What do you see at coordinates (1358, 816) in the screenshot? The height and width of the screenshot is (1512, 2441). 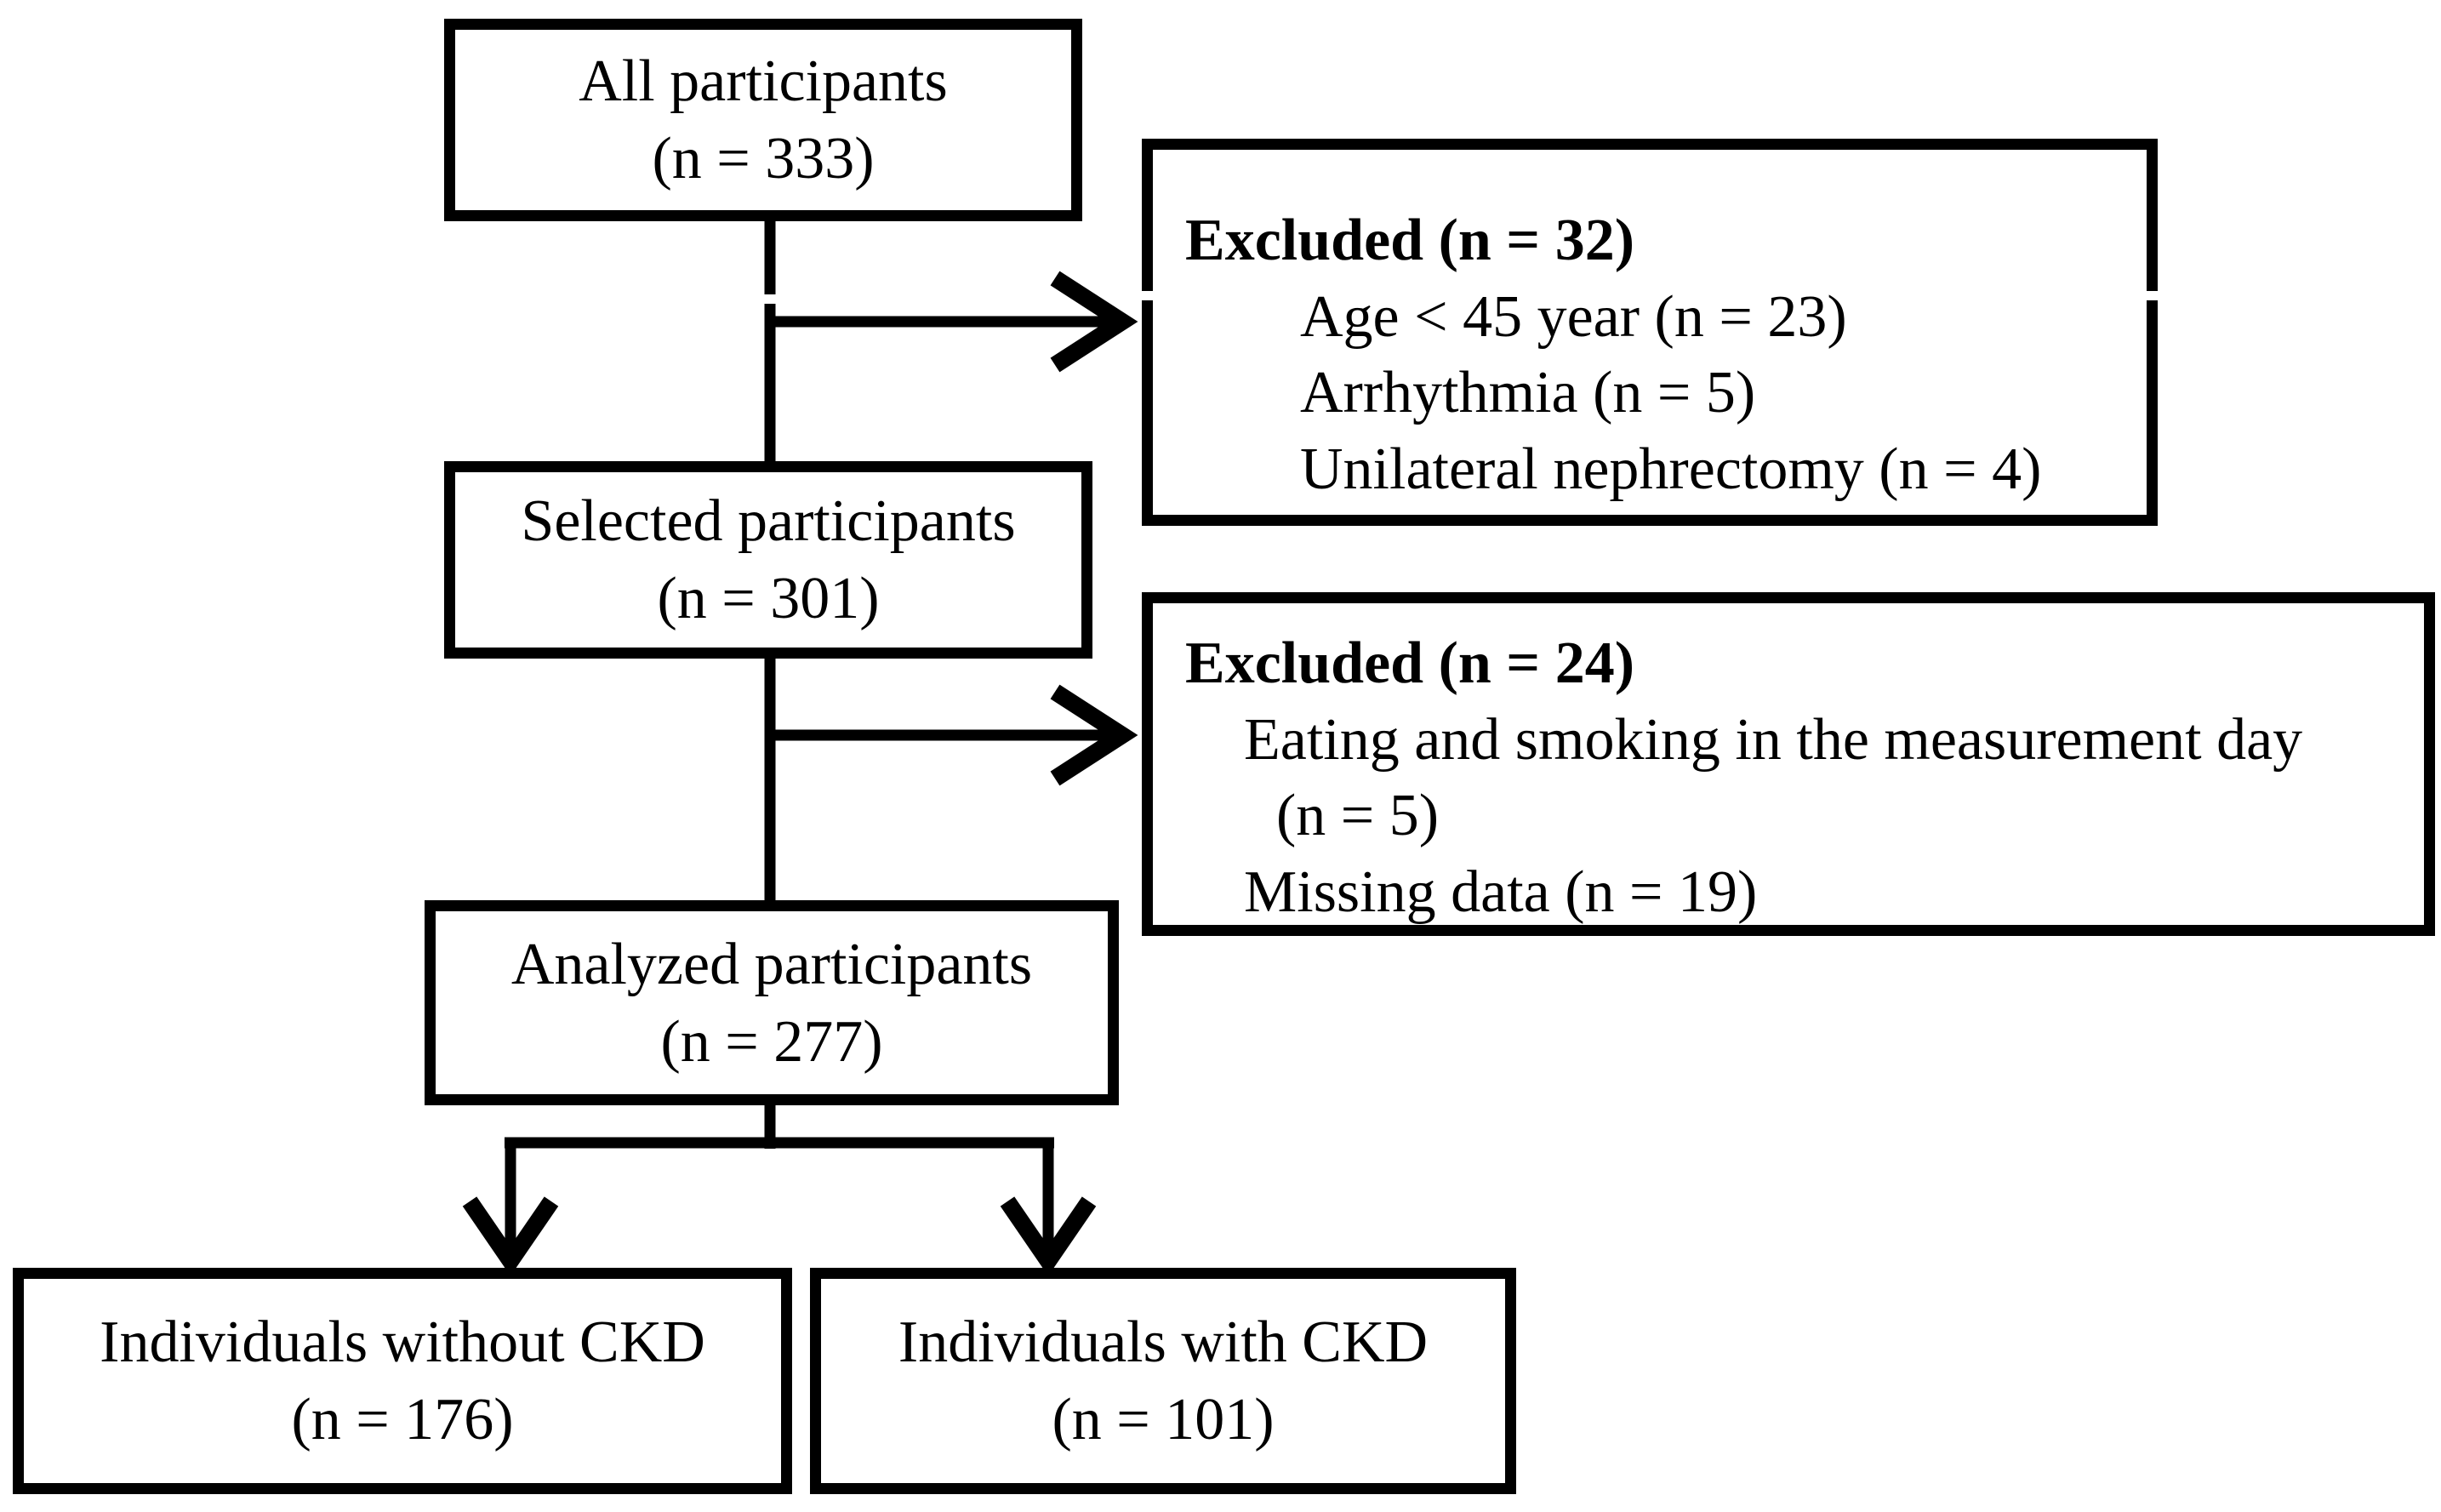 I see `excluded-2-item-continued: (n = 5)` at bounding box center [1358, 816].